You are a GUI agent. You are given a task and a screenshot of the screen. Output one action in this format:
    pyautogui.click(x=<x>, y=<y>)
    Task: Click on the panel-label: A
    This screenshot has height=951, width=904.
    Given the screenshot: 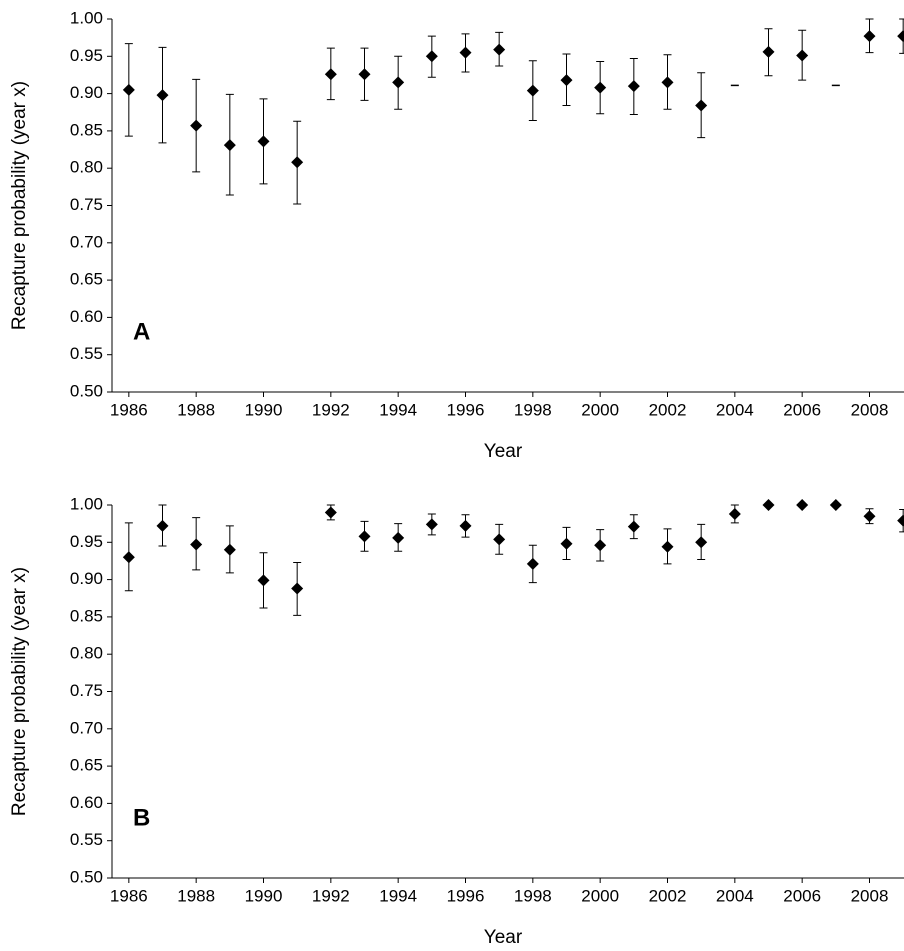 What is the action you would take?
    pyautogui.click(x=141, y=331)
    